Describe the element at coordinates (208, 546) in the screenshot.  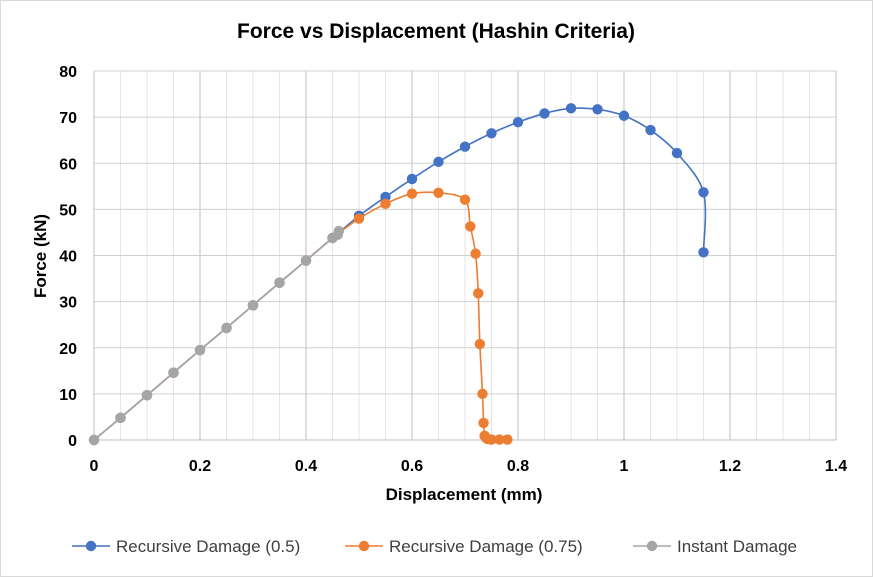
I see `legend-label: Recursive Damage (0.5)` at that location.